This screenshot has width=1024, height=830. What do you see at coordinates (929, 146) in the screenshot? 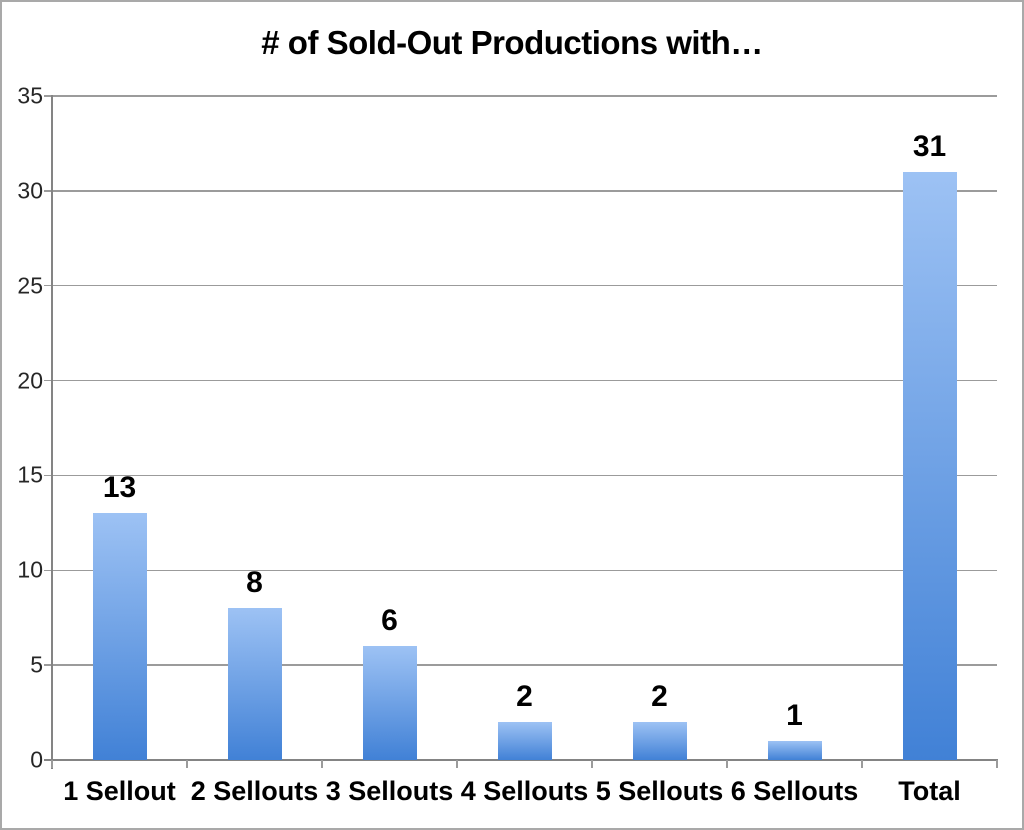
I see `bar-value-label-total: 31` at bounding box center [929, 146].